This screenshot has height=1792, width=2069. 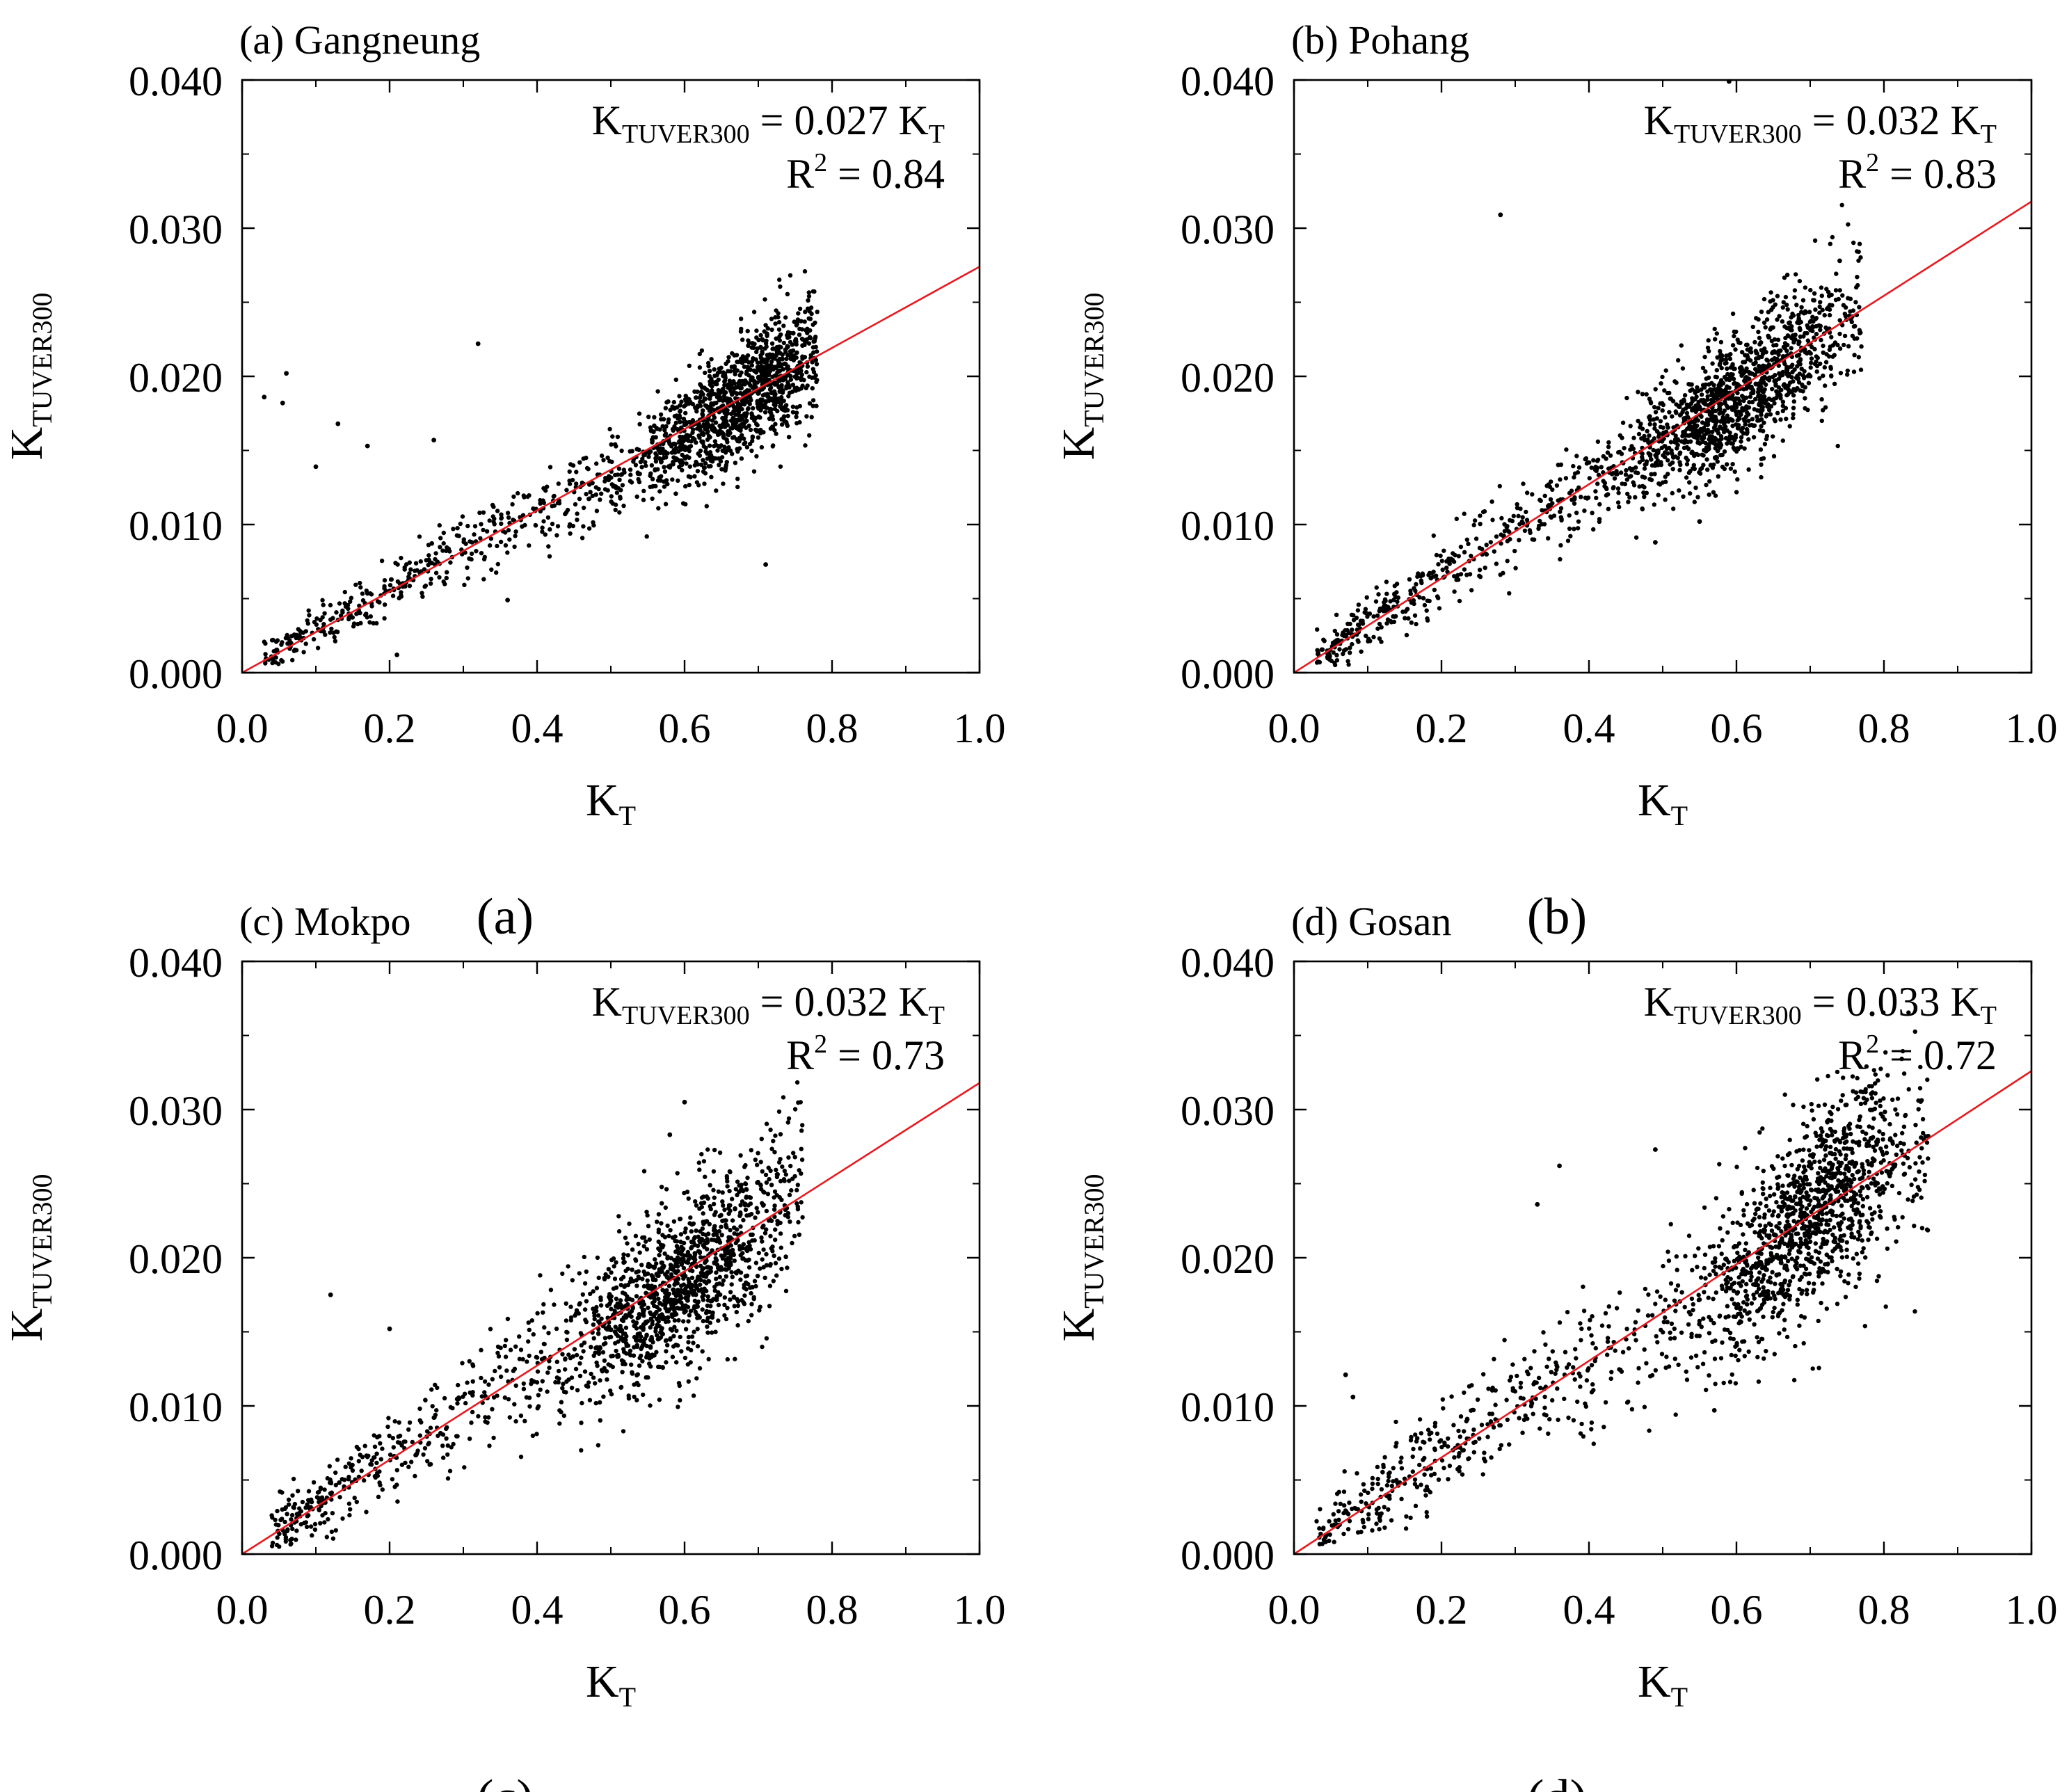 What do you see at coordinates (1655, 542) in the screenshot?
I see `outlier-point` at bounding box center [1655, 542].